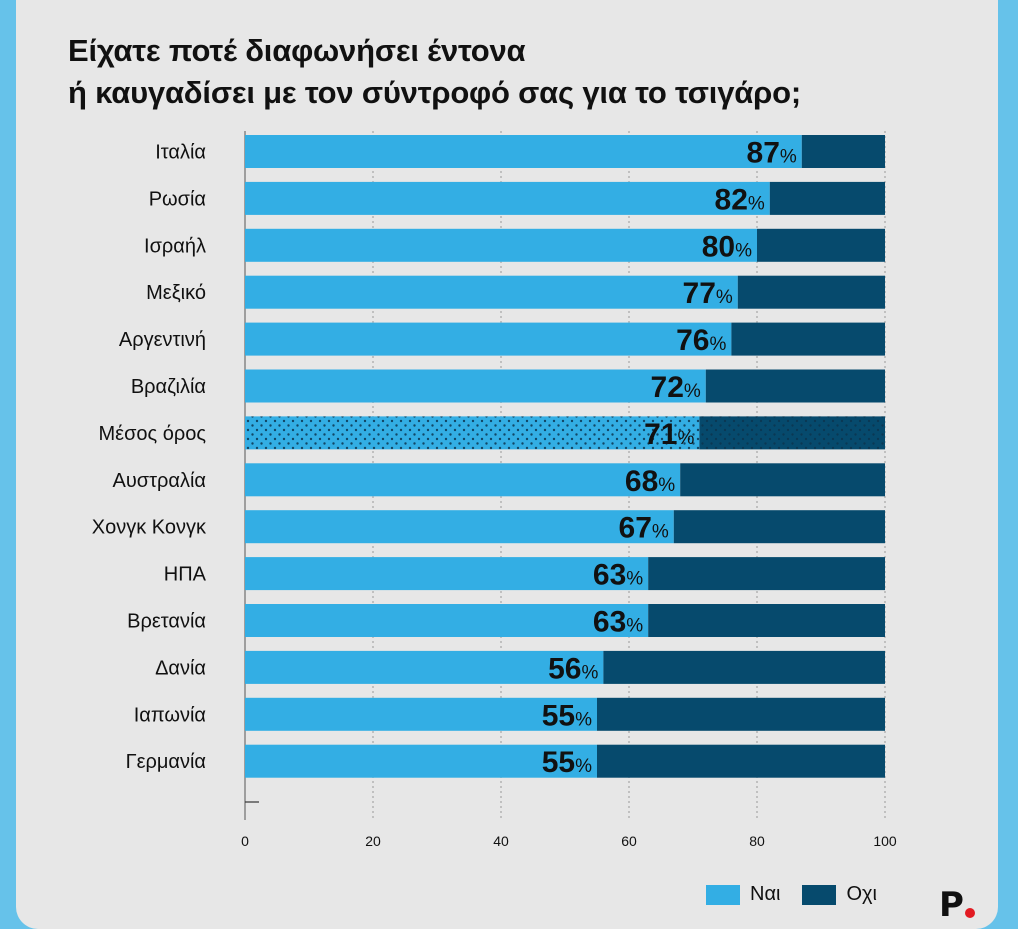  What do you see at coordinates (185, 575) in the screenshot?
I see `category-label-9: ΗΠΑ` at bounding box center [185, 575].